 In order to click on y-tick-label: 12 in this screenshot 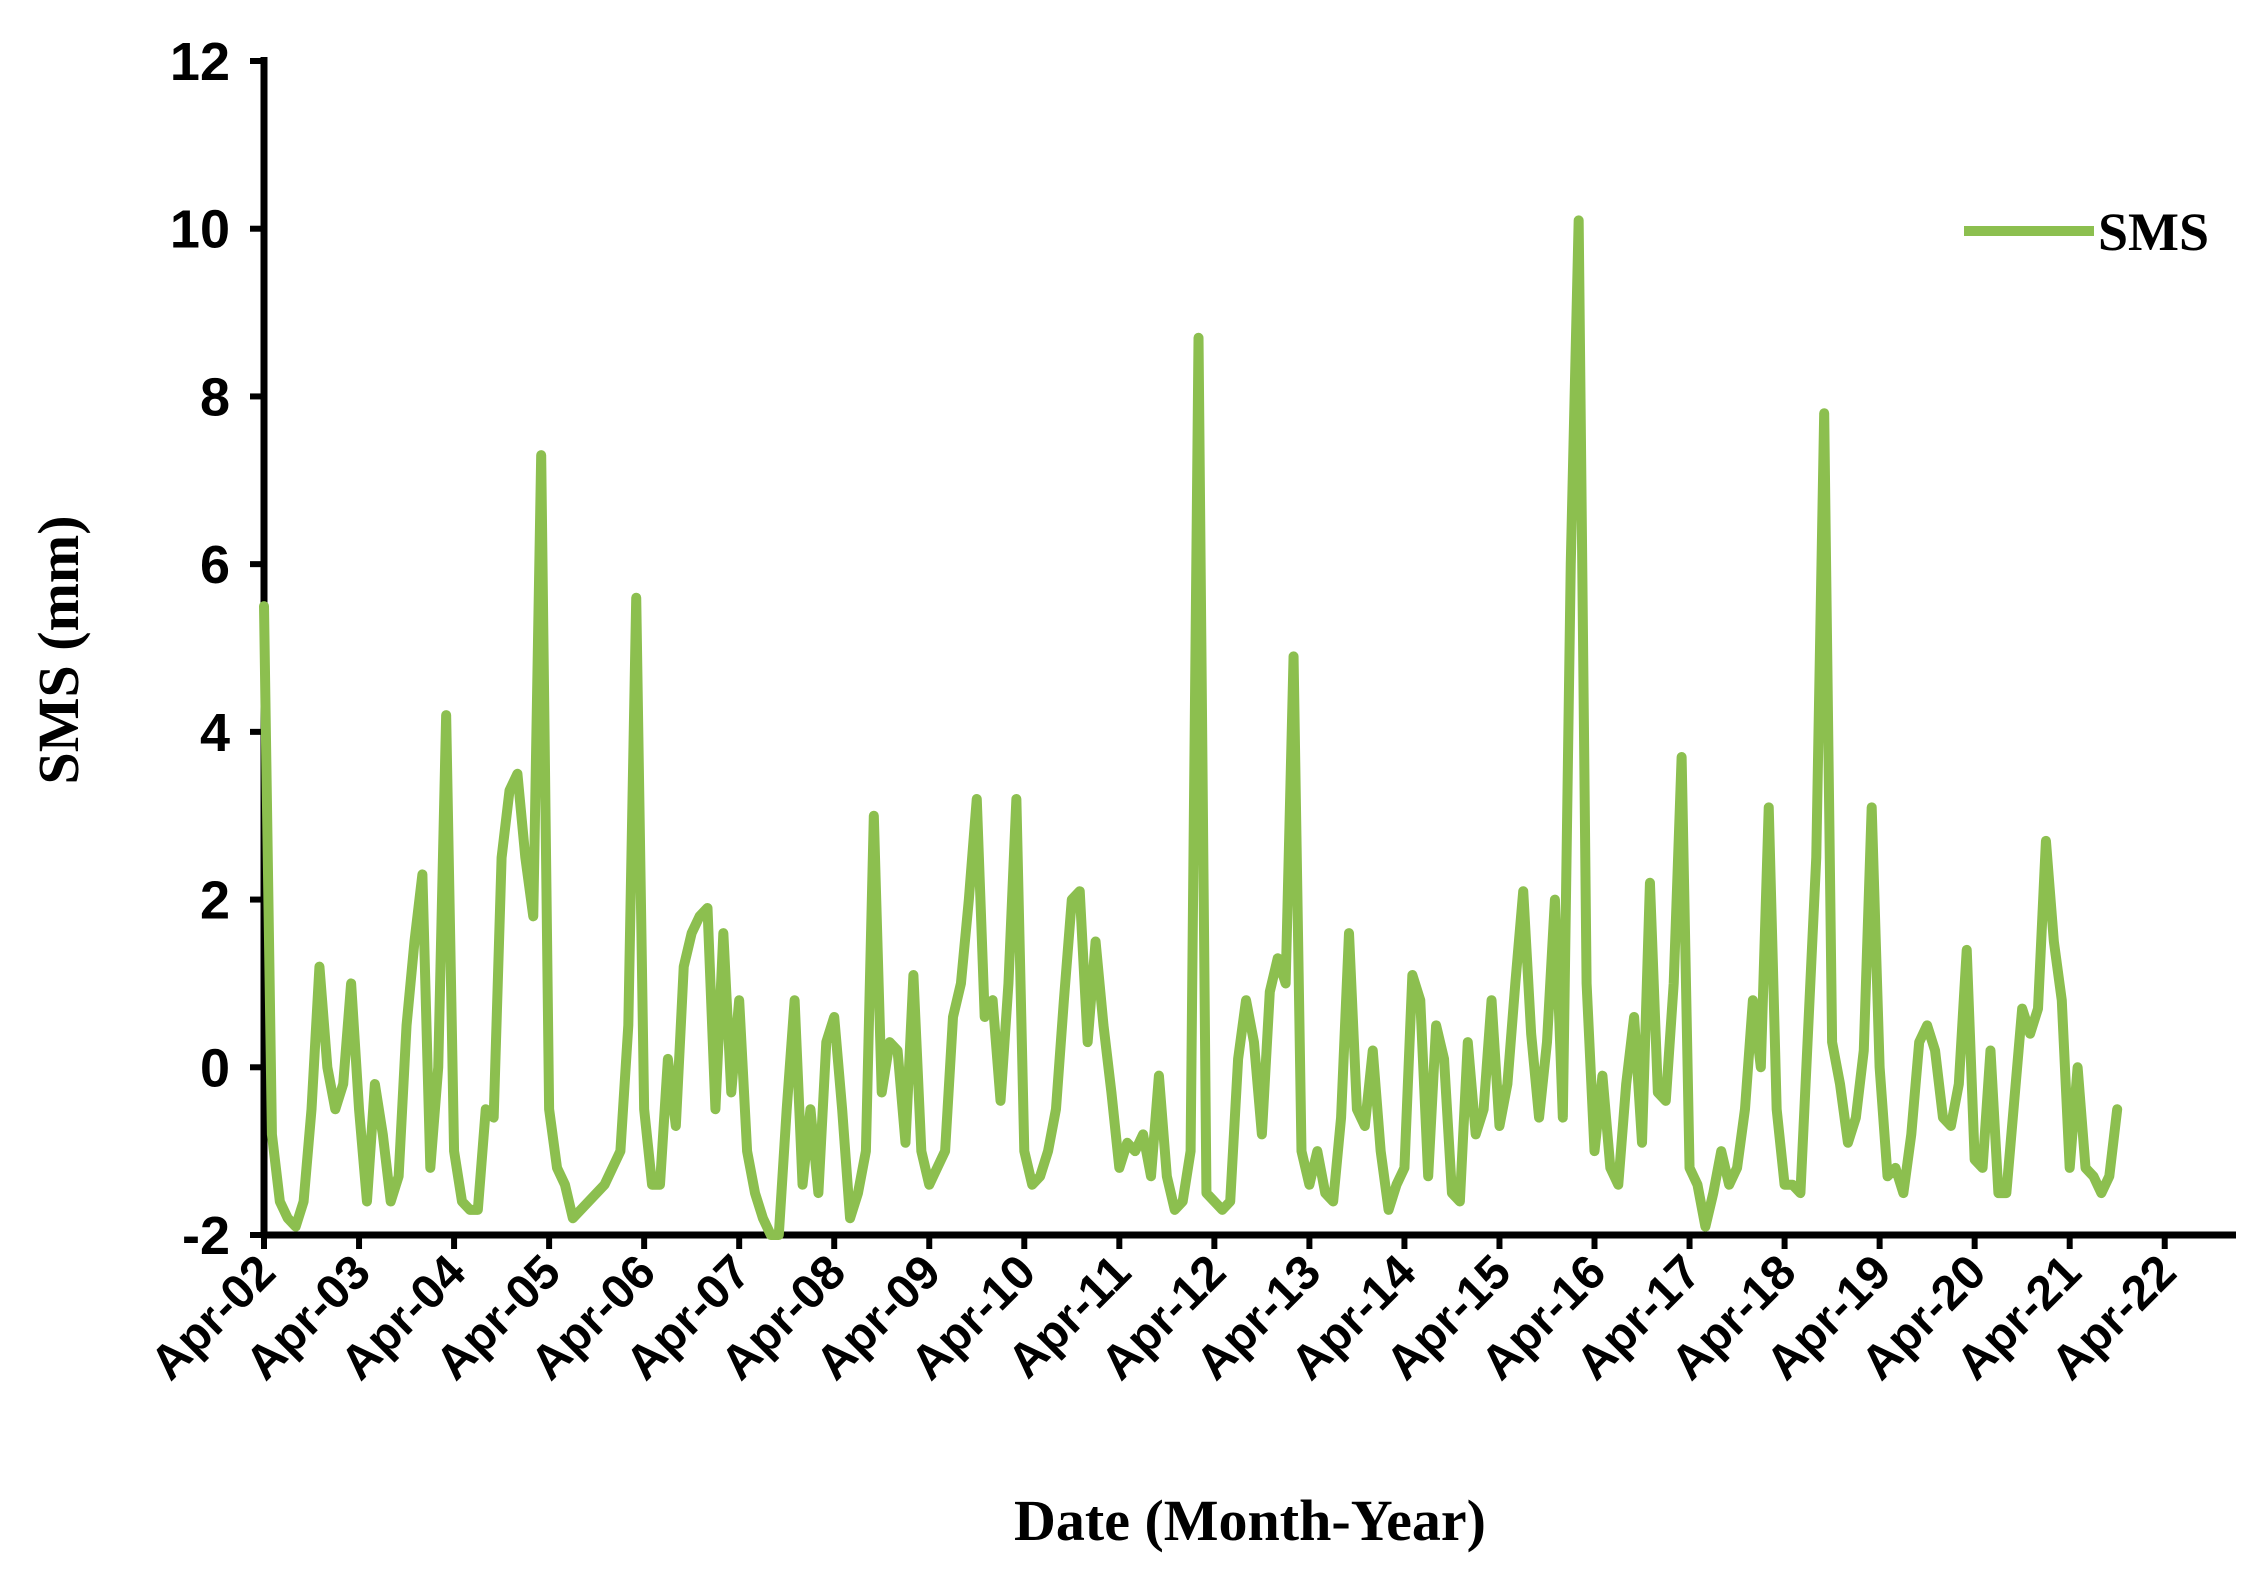, I will do `click(200, 62)`.